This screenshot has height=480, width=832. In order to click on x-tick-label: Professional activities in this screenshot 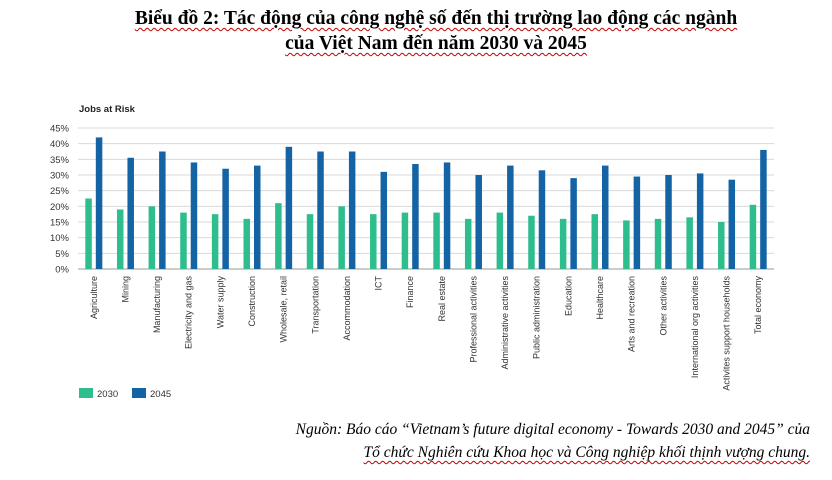, I will do `click(473, 319)`.